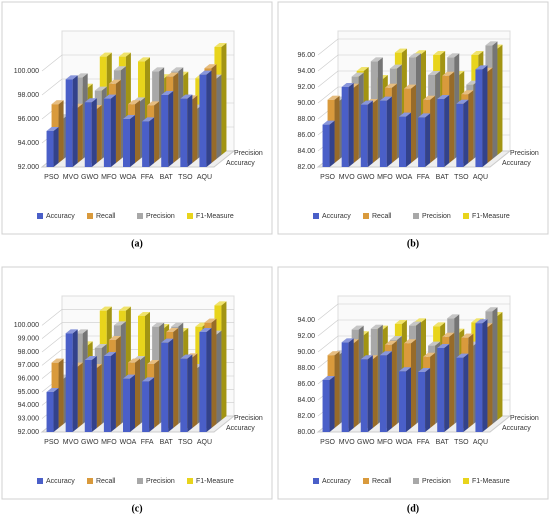 The height and width of the screenshot is (514, 550). What do you see at coordinates (204, 442) in the screenshot?
I see `x-tick-label: AQU` at bounding box center [204, 442].